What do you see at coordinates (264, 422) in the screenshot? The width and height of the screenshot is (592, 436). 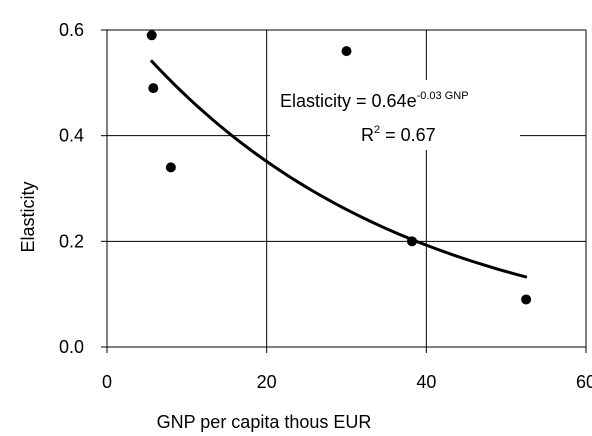 I see `x-axis-title: GNP per capita thous EUR` at bounding box center [264, 422].